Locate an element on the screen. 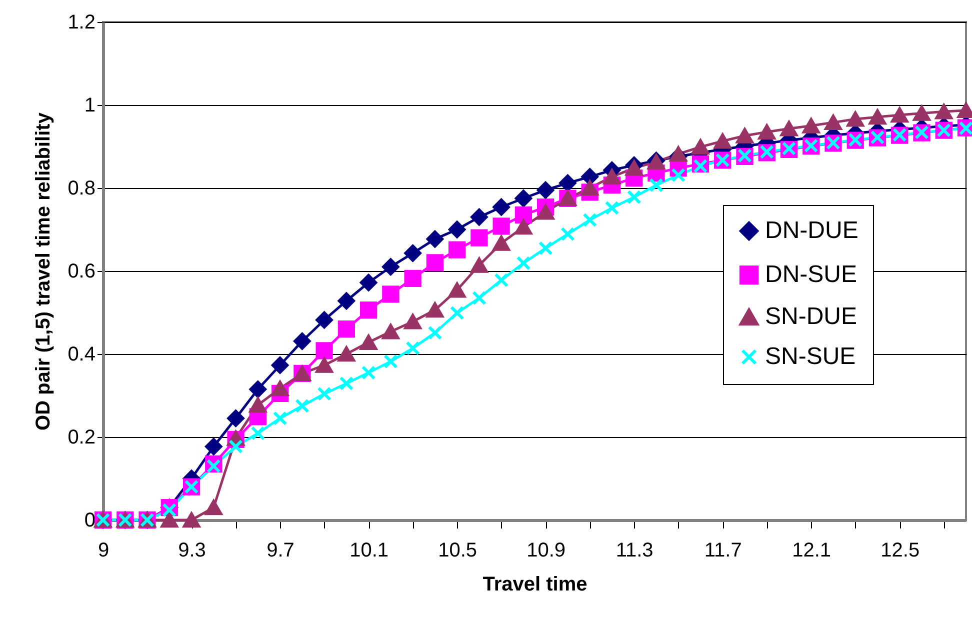  y-tick-label: 0.4 is located at coordinates (82, 355).